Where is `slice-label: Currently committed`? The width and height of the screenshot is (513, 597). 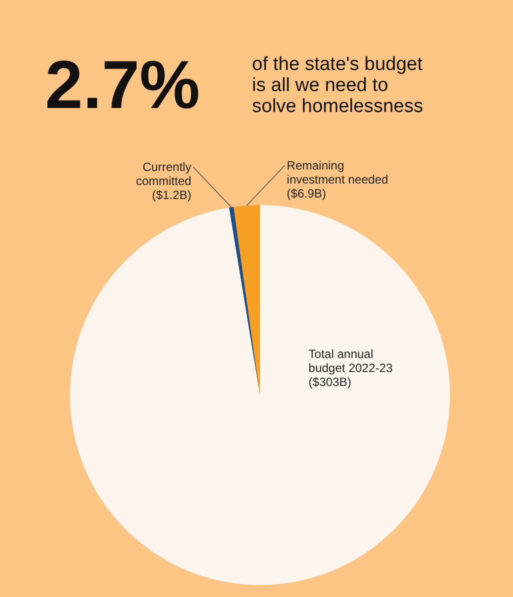 slice-label: Currently committed is located at coordinates (164, 174).